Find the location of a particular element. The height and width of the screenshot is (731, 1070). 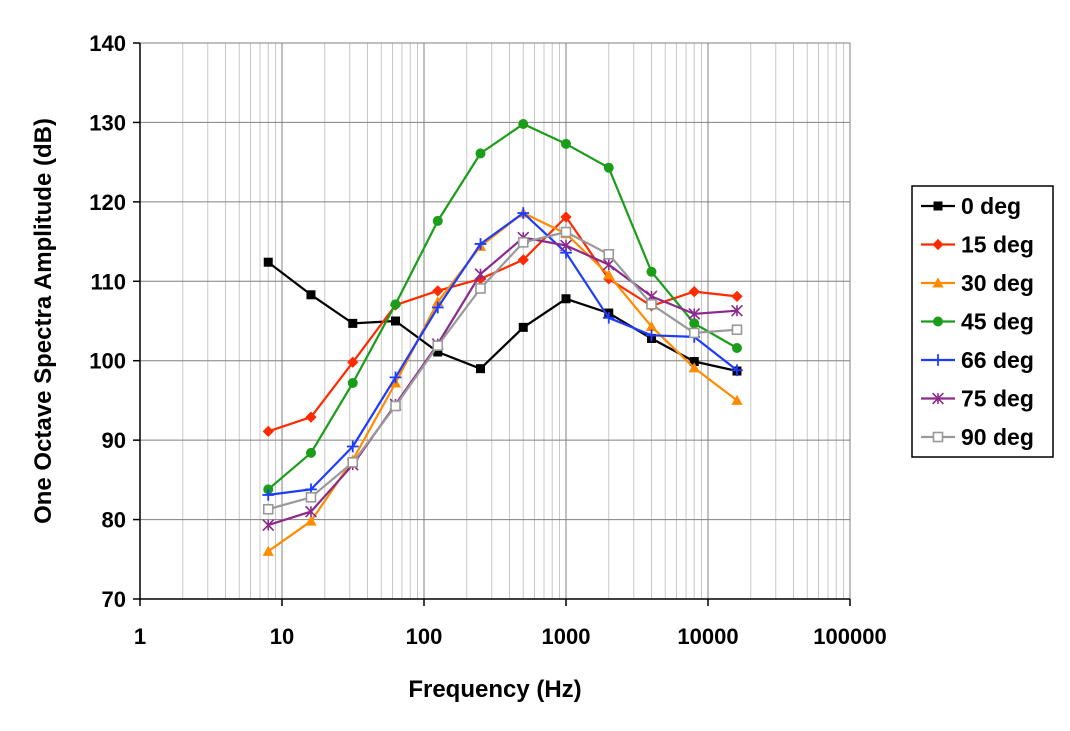

legend-item: 0 deg is located at coordinates (971, 206).